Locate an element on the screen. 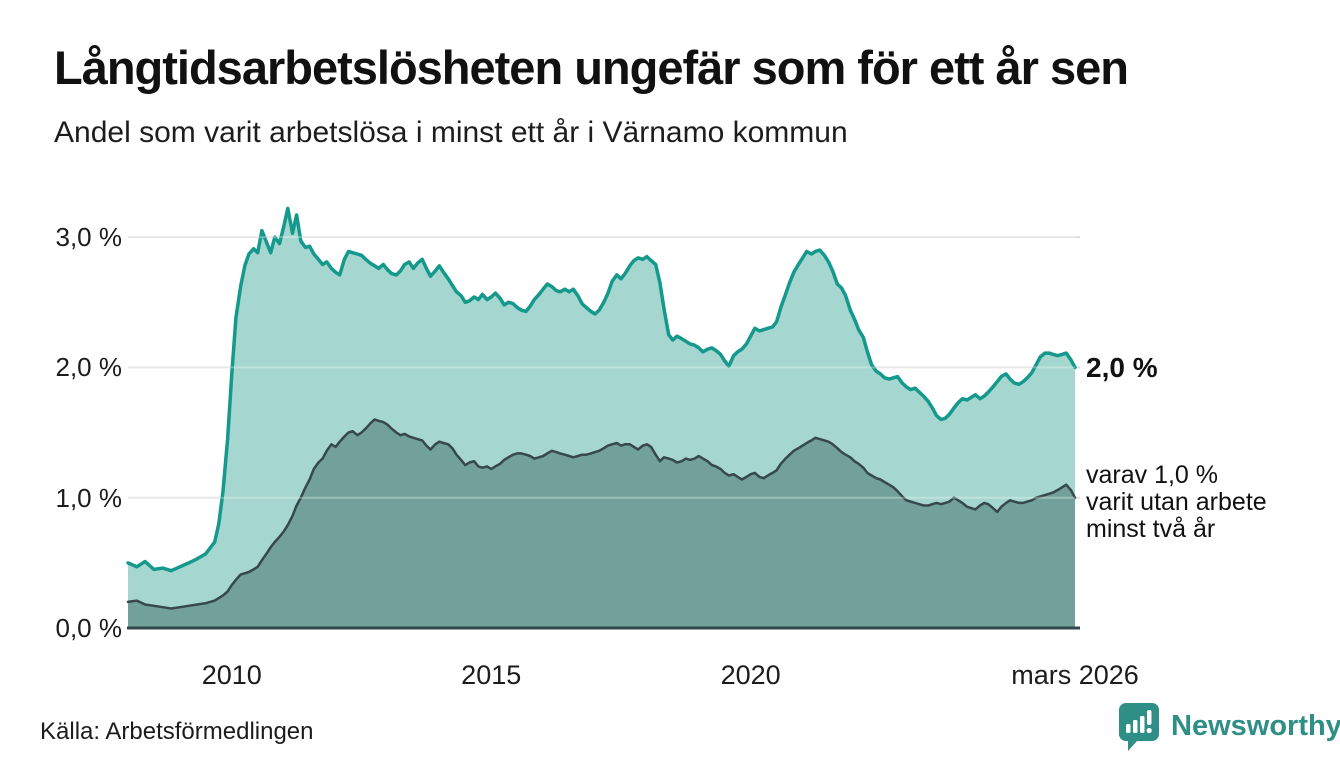  x-axis-tick-label: mars 2026 is located at coordinates (1075, 675).